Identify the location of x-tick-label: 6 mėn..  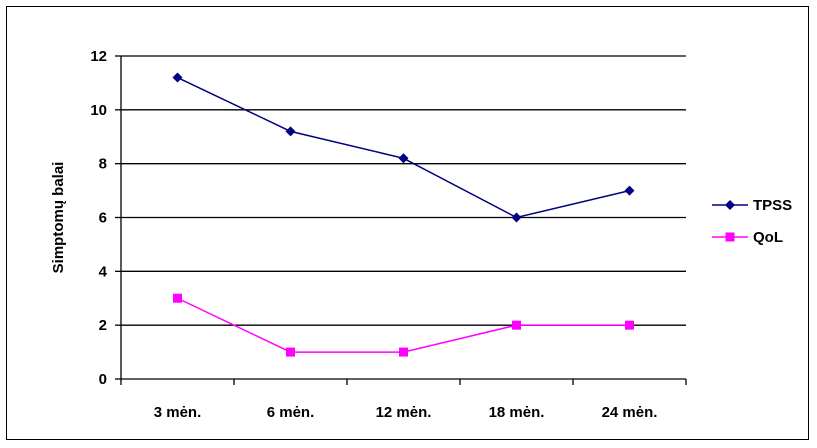
(291, 412).